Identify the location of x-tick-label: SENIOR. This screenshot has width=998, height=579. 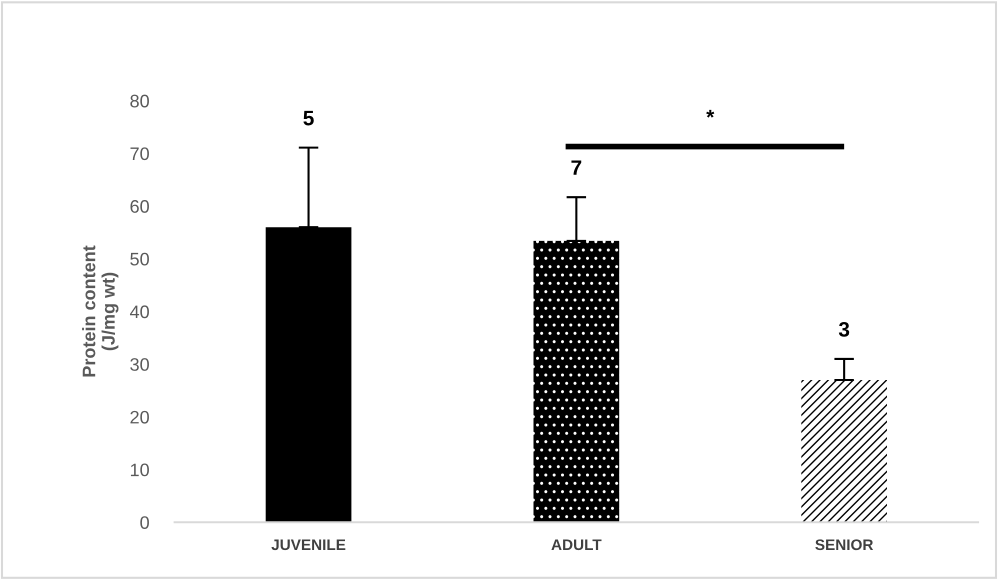
(844, 544).